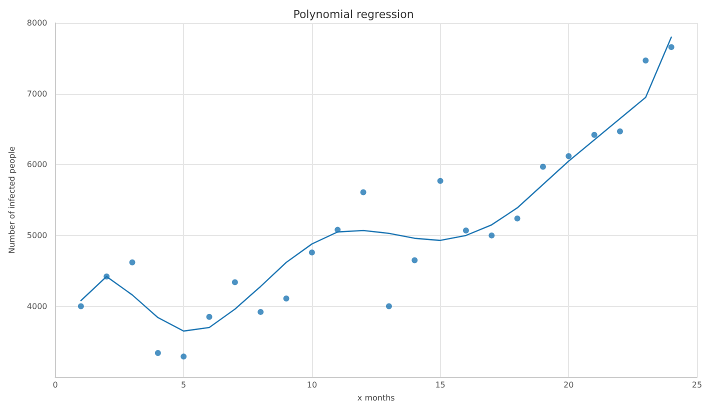 Image resolution: width=707 pixels, height=407 pixels. I want to click on x-axis-title: x months, so click(376, 398).